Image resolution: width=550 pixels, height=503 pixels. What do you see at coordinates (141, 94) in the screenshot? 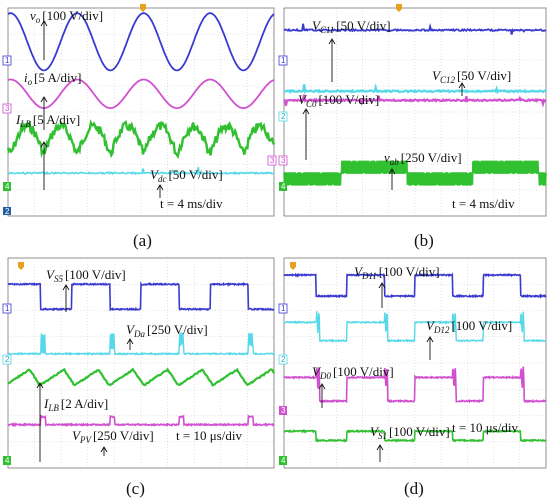
I see `trace-io` at bounding box center [141, 94].